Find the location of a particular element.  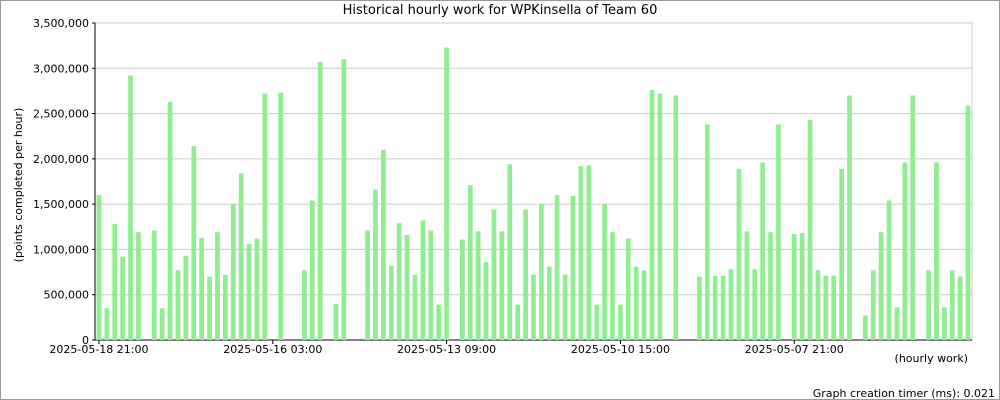

x-tick-label: 2025-05-18 21:00 is located at coordinates (98, 349).